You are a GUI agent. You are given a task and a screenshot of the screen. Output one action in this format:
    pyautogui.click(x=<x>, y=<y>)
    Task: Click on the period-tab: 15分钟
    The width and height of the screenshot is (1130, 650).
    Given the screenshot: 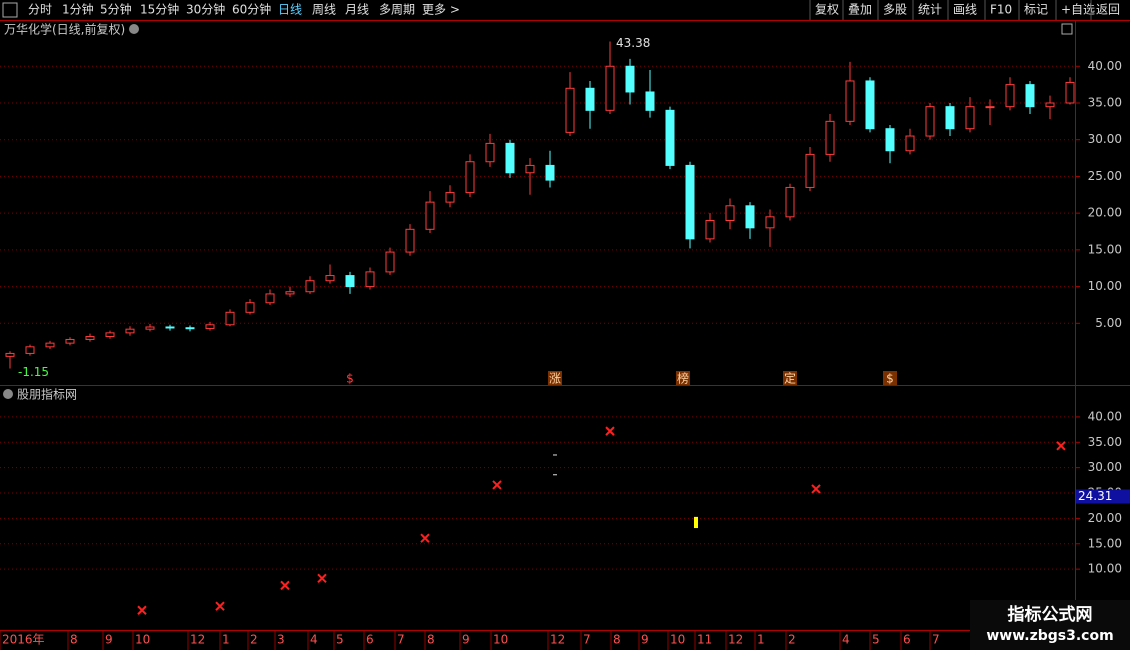 What is the action you would take?
    pyautogui.click(x=159, y=9)
    